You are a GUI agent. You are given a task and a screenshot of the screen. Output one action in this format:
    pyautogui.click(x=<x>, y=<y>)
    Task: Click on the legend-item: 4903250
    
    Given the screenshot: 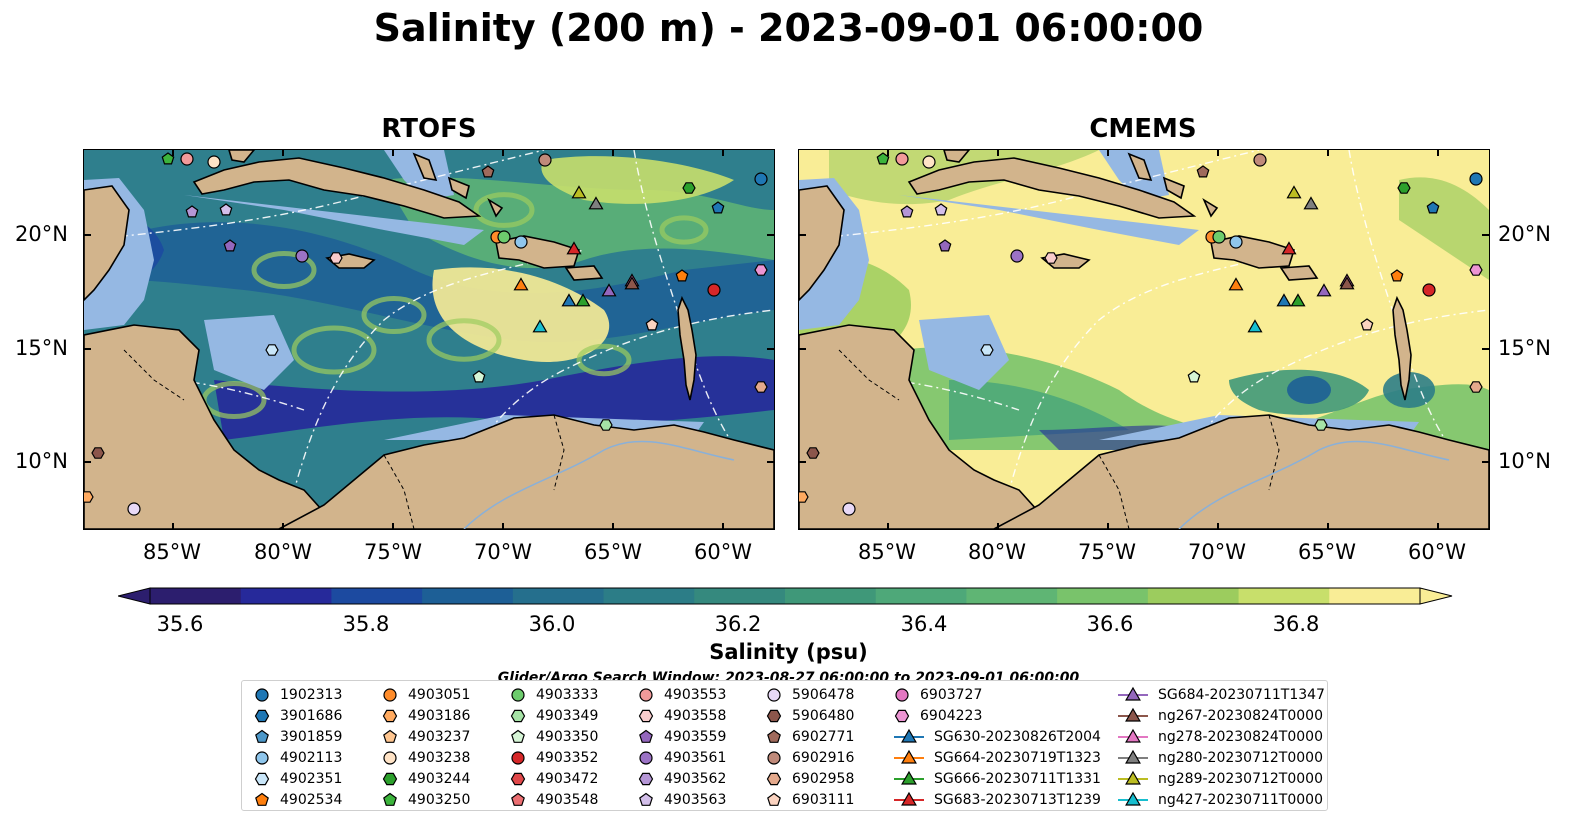 What is the action you would take?
    pyautogui.click(x=426, y=800)
    